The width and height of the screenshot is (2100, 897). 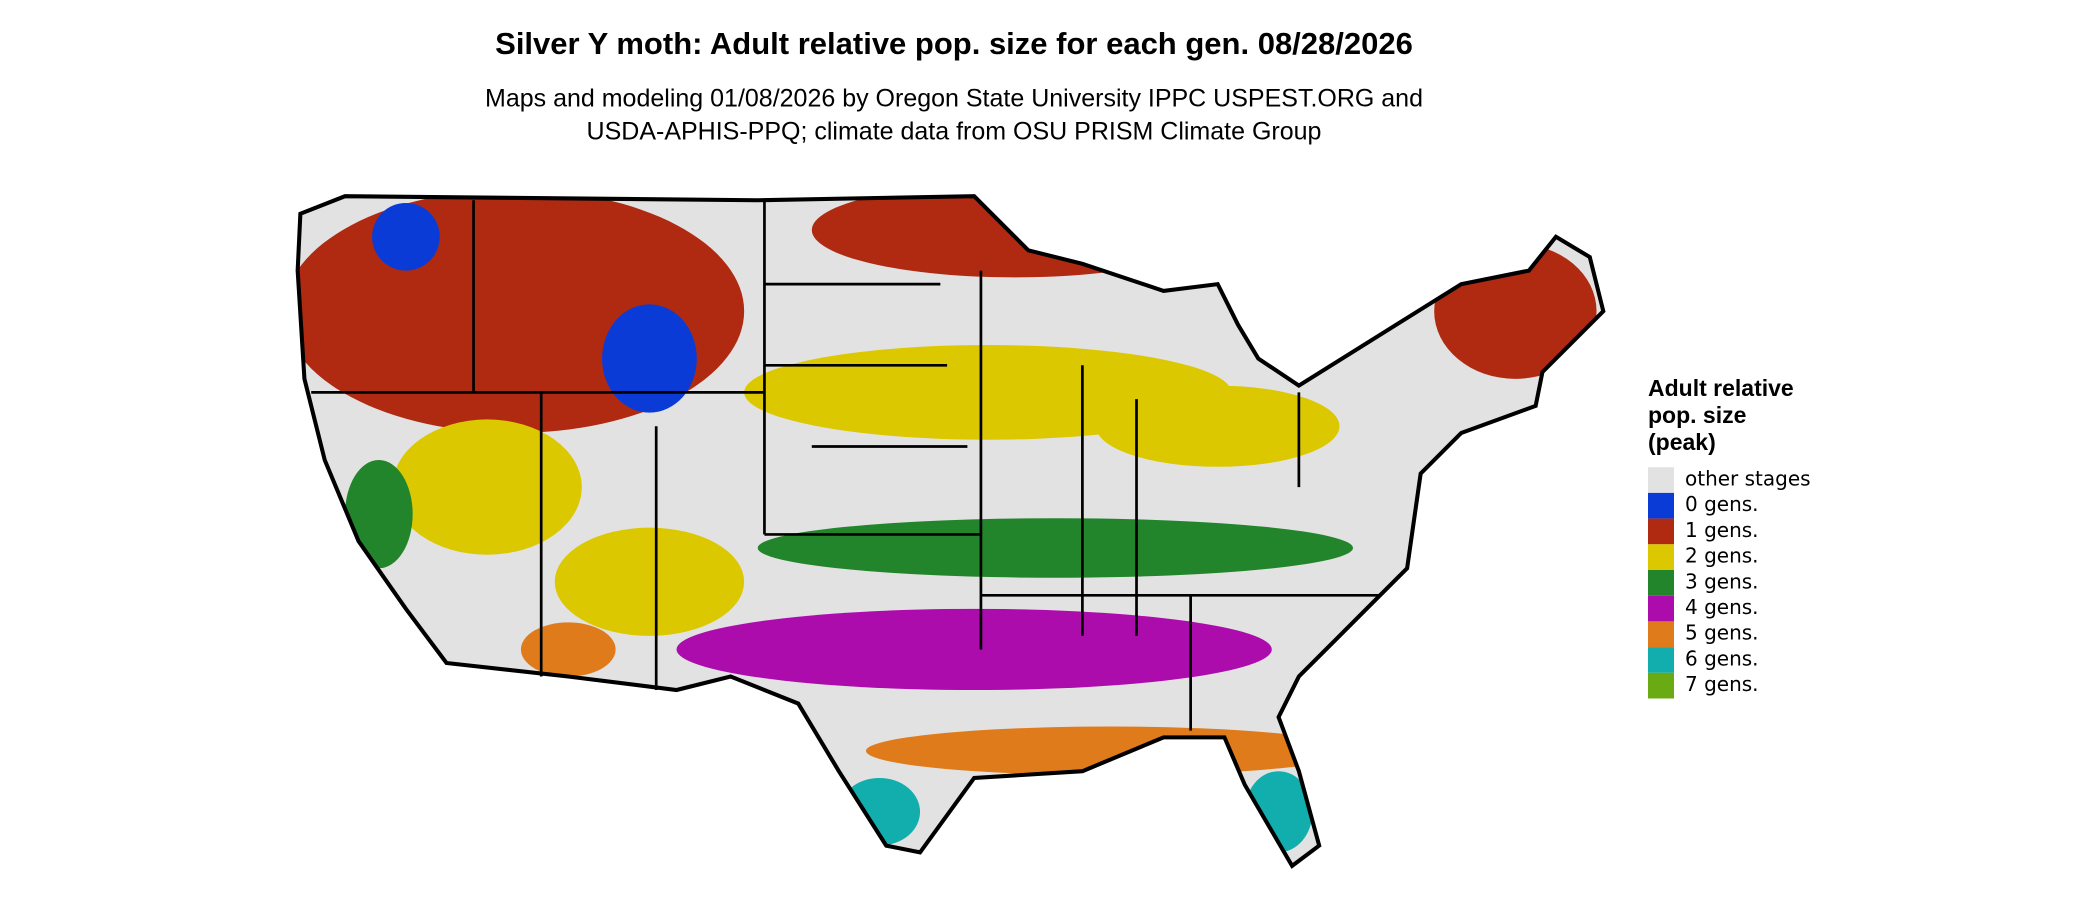 What do you see at coordinates (1722, 633) in the screenshot?
I see `legend-label: 5 gens.` at bounding box center [1722, 633].